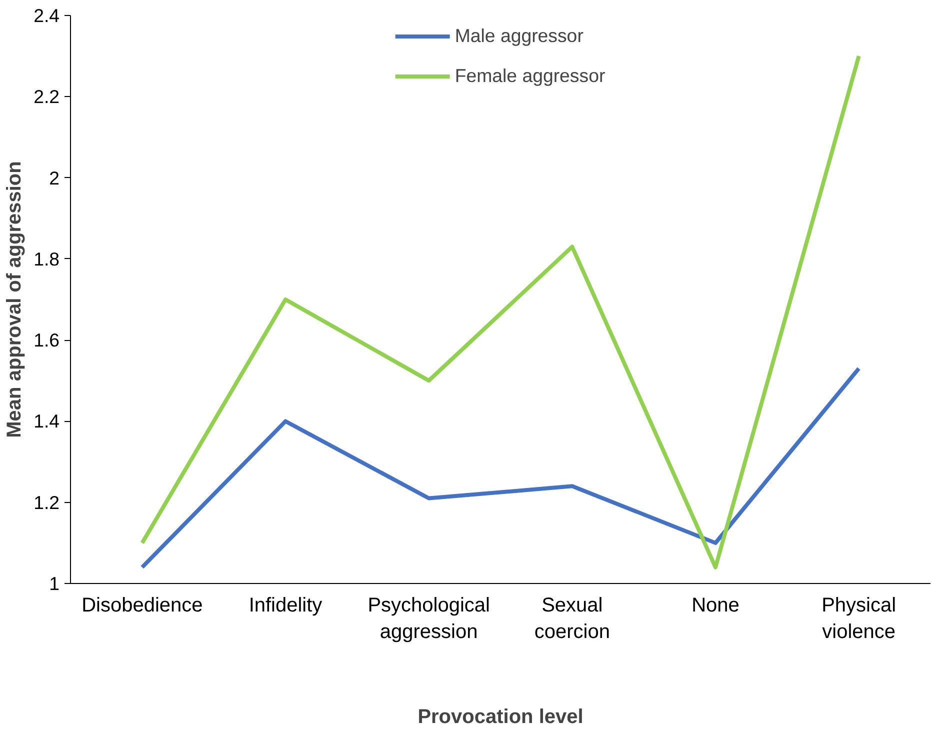 The width and height of the screenshot is (948, 740). Describe the element at coordinates (859, 618) in the screenshot. I see `x-tick-label: Physical violence` at that location.